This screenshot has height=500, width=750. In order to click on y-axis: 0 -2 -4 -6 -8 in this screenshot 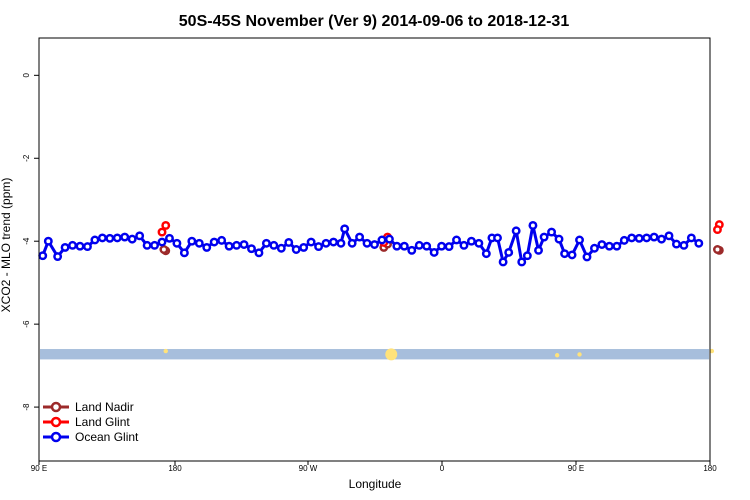, I will do `click(30, 242)`.